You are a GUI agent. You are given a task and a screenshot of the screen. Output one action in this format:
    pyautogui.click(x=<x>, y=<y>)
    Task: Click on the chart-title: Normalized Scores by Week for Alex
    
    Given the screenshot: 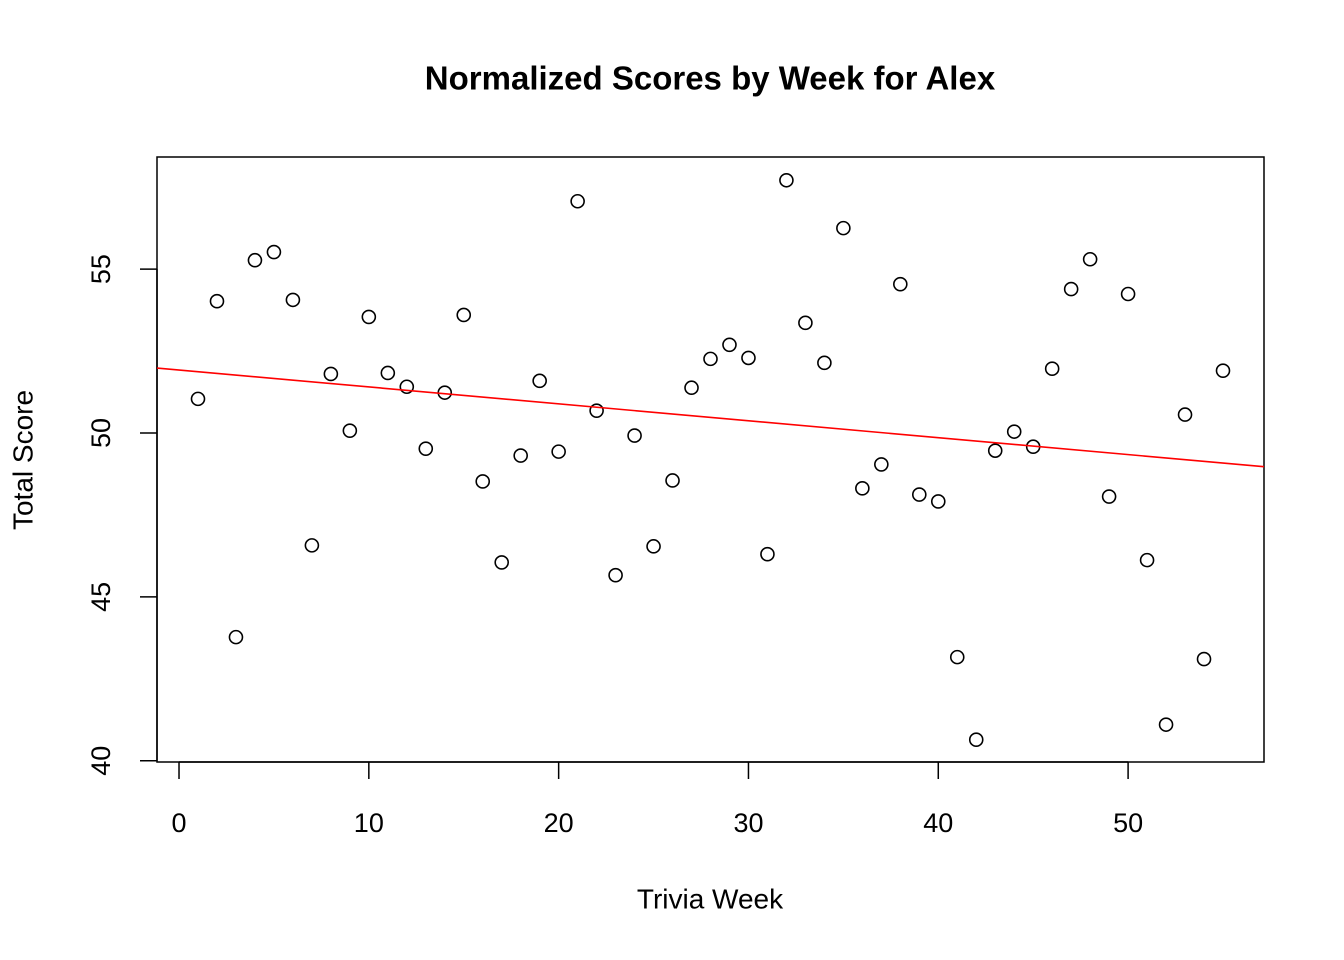 What is the action you would take?
    pyautogui.click(x=710, y=78)
    